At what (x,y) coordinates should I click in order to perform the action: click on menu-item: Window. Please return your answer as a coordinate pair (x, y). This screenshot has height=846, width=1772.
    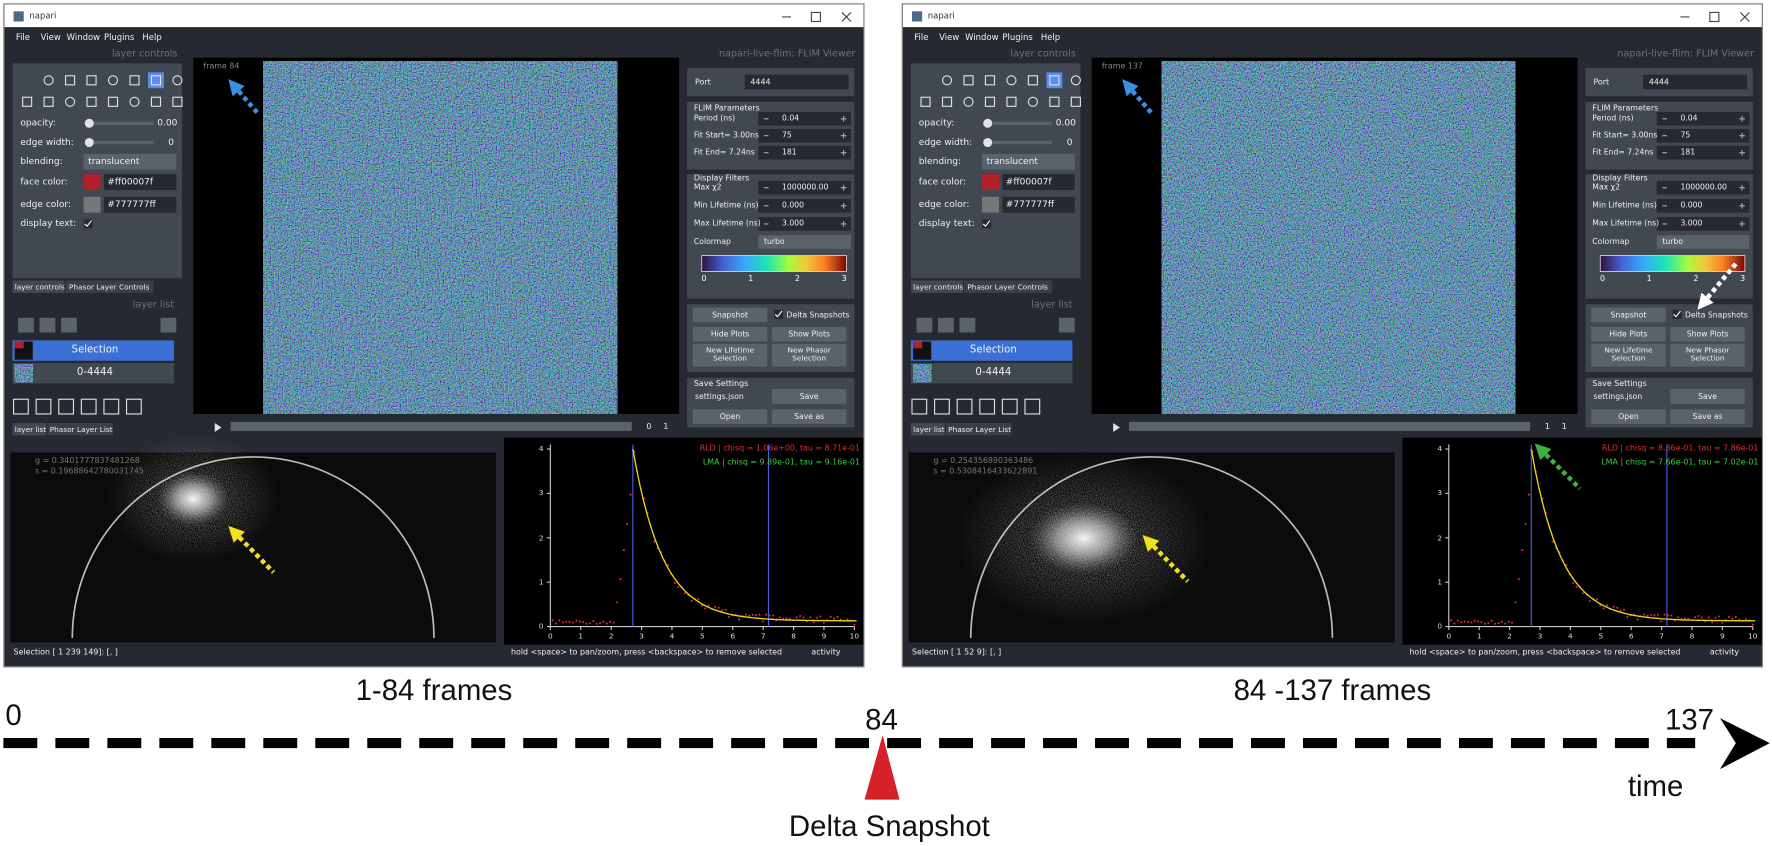
    Looking at the image, I should click on (982, 37).